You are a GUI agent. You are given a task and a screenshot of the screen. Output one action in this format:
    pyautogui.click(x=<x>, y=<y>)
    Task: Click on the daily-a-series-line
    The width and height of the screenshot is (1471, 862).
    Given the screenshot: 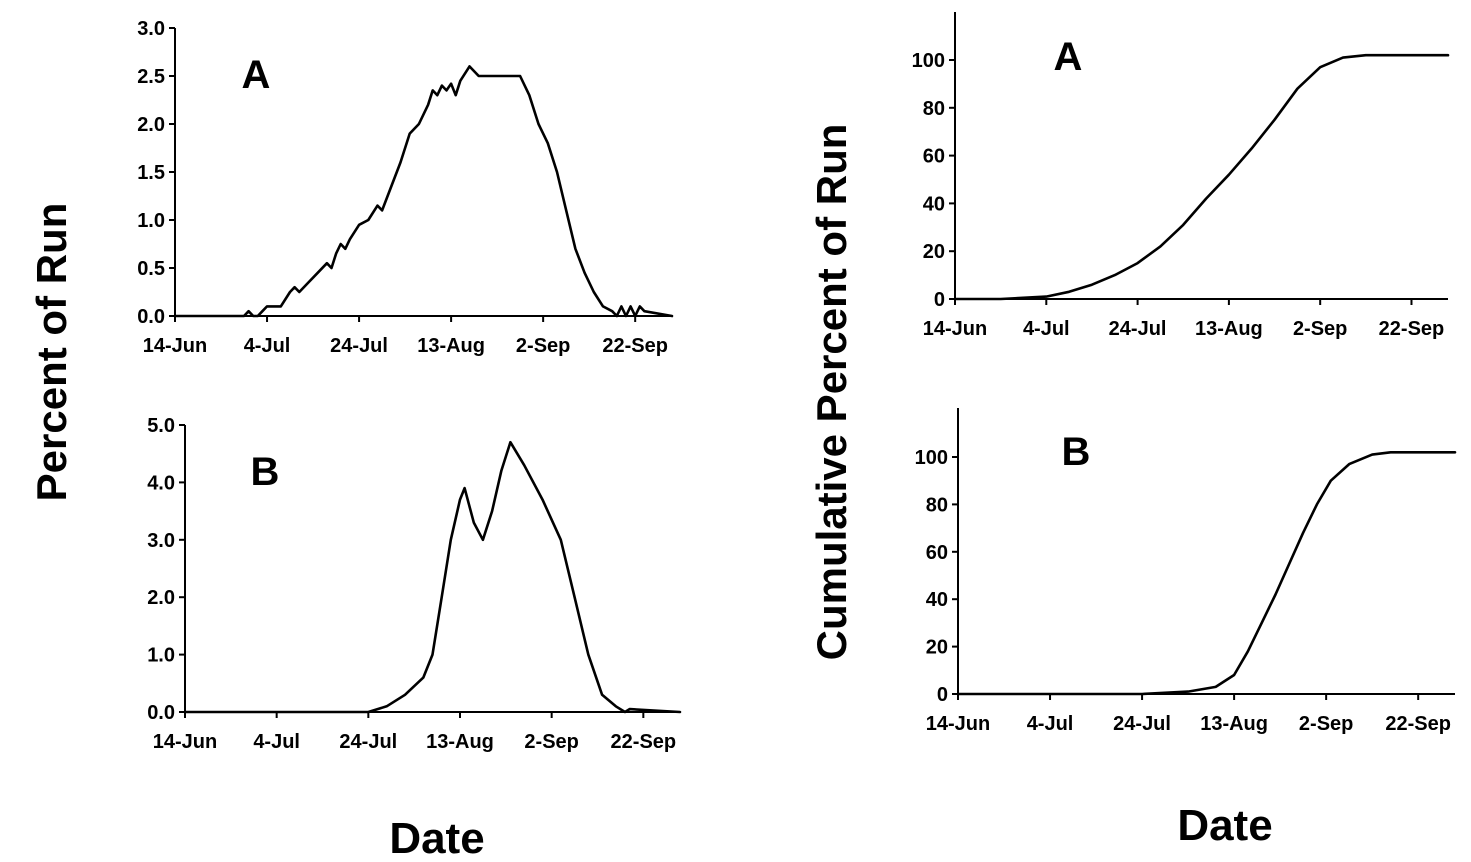 What is the action you would take?
    pyautogui.click(x=423, y=191)
    